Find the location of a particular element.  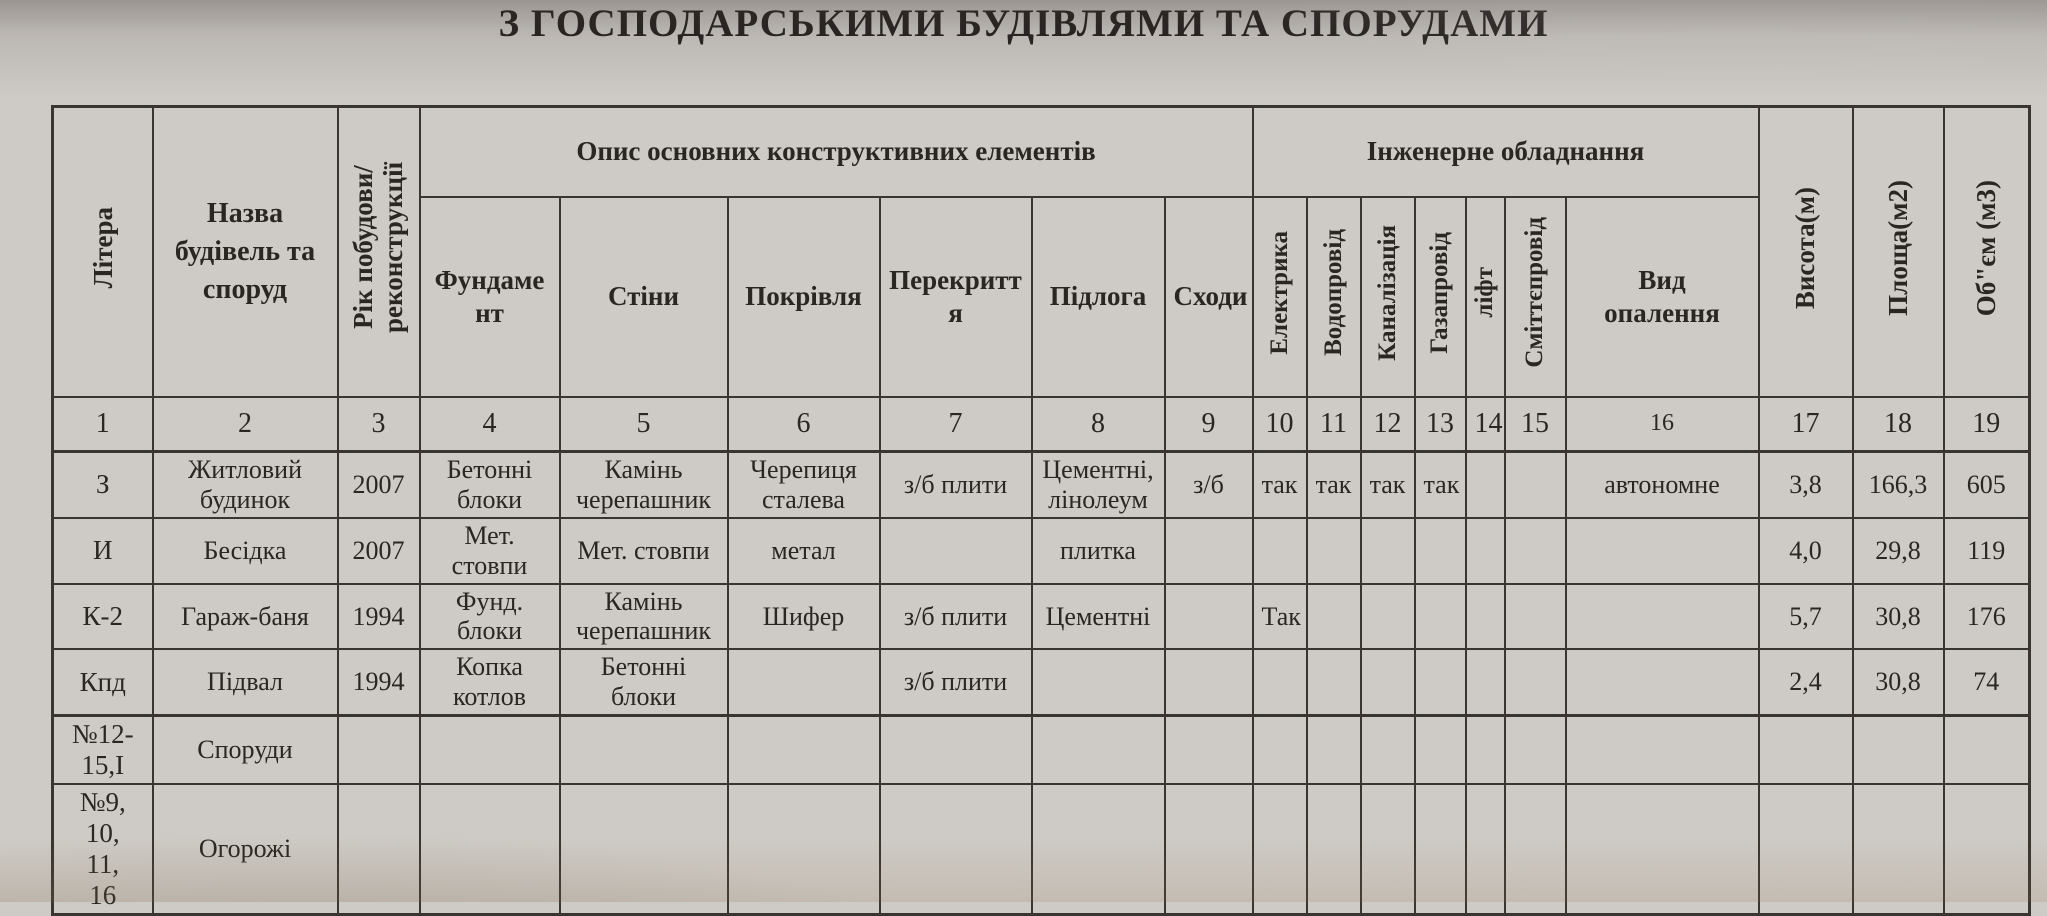

col-header-volume: Об"єм (м3) is located at coordinates (1986, 251).